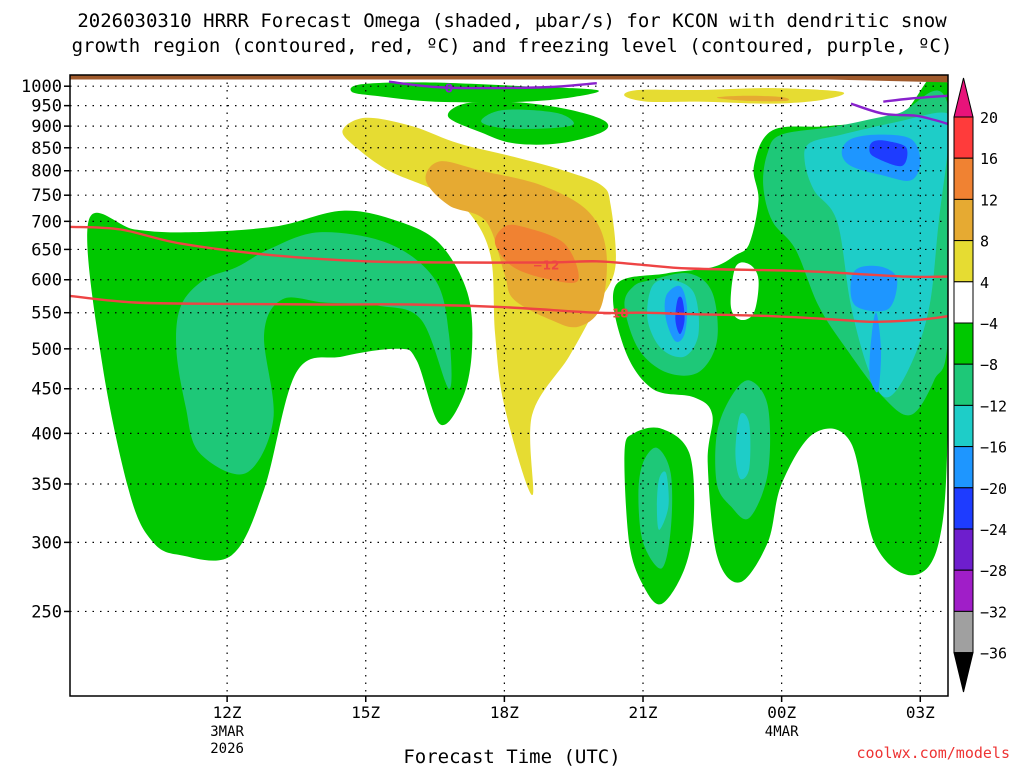 The width and height of the screenshot is (1024, 768). I want to click on colorbar-label-3: 8, so click(984, 242).